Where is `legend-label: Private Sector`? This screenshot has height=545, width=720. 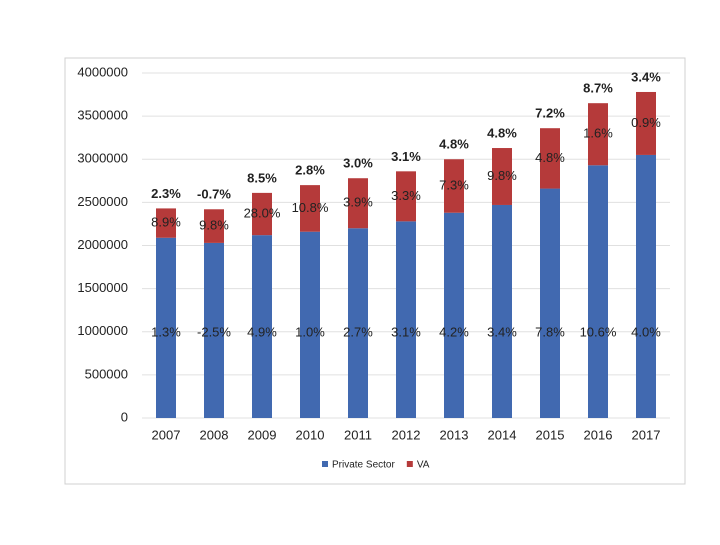
legend-label: Private Sector is located at coordinates (363, 465).